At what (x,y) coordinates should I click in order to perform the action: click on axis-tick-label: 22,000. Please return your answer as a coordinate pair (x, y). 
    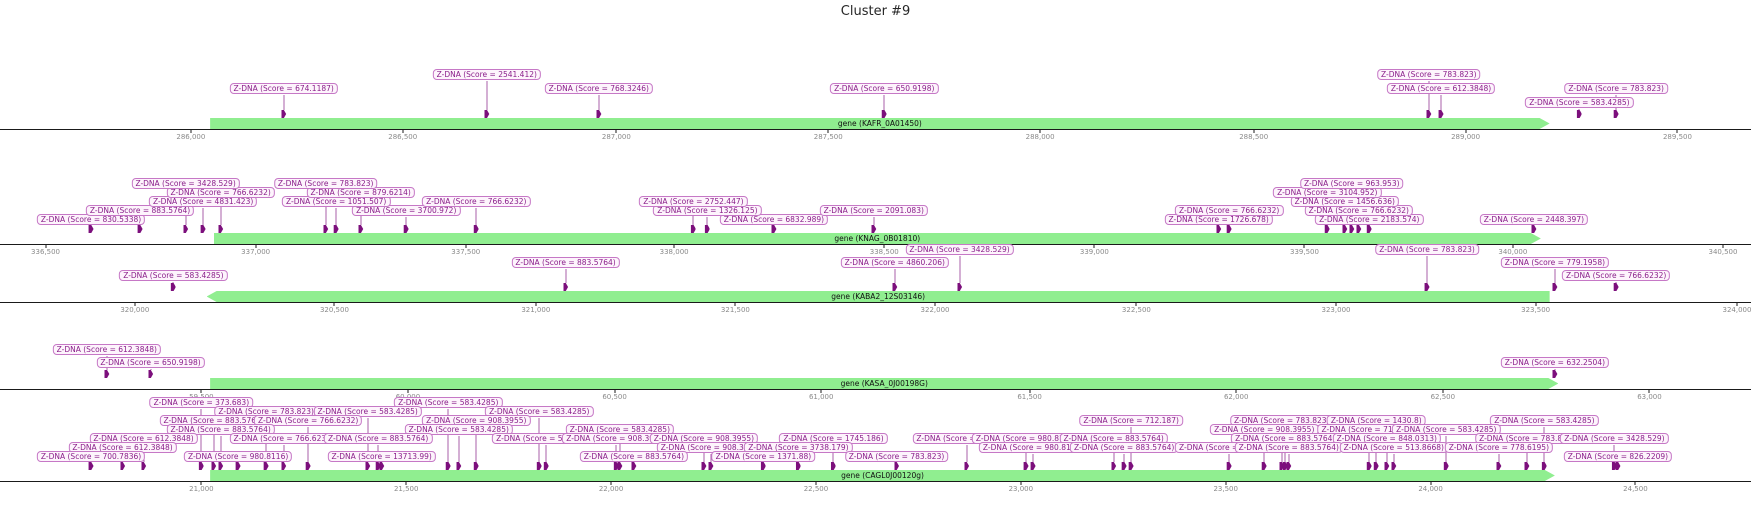
    Looking at the image, I should click on (611, 489).